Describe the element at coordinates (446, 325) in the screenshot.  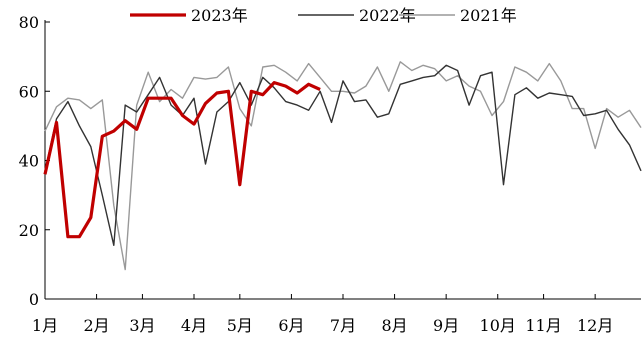
I see `x-tick-label: 9月` at that location.